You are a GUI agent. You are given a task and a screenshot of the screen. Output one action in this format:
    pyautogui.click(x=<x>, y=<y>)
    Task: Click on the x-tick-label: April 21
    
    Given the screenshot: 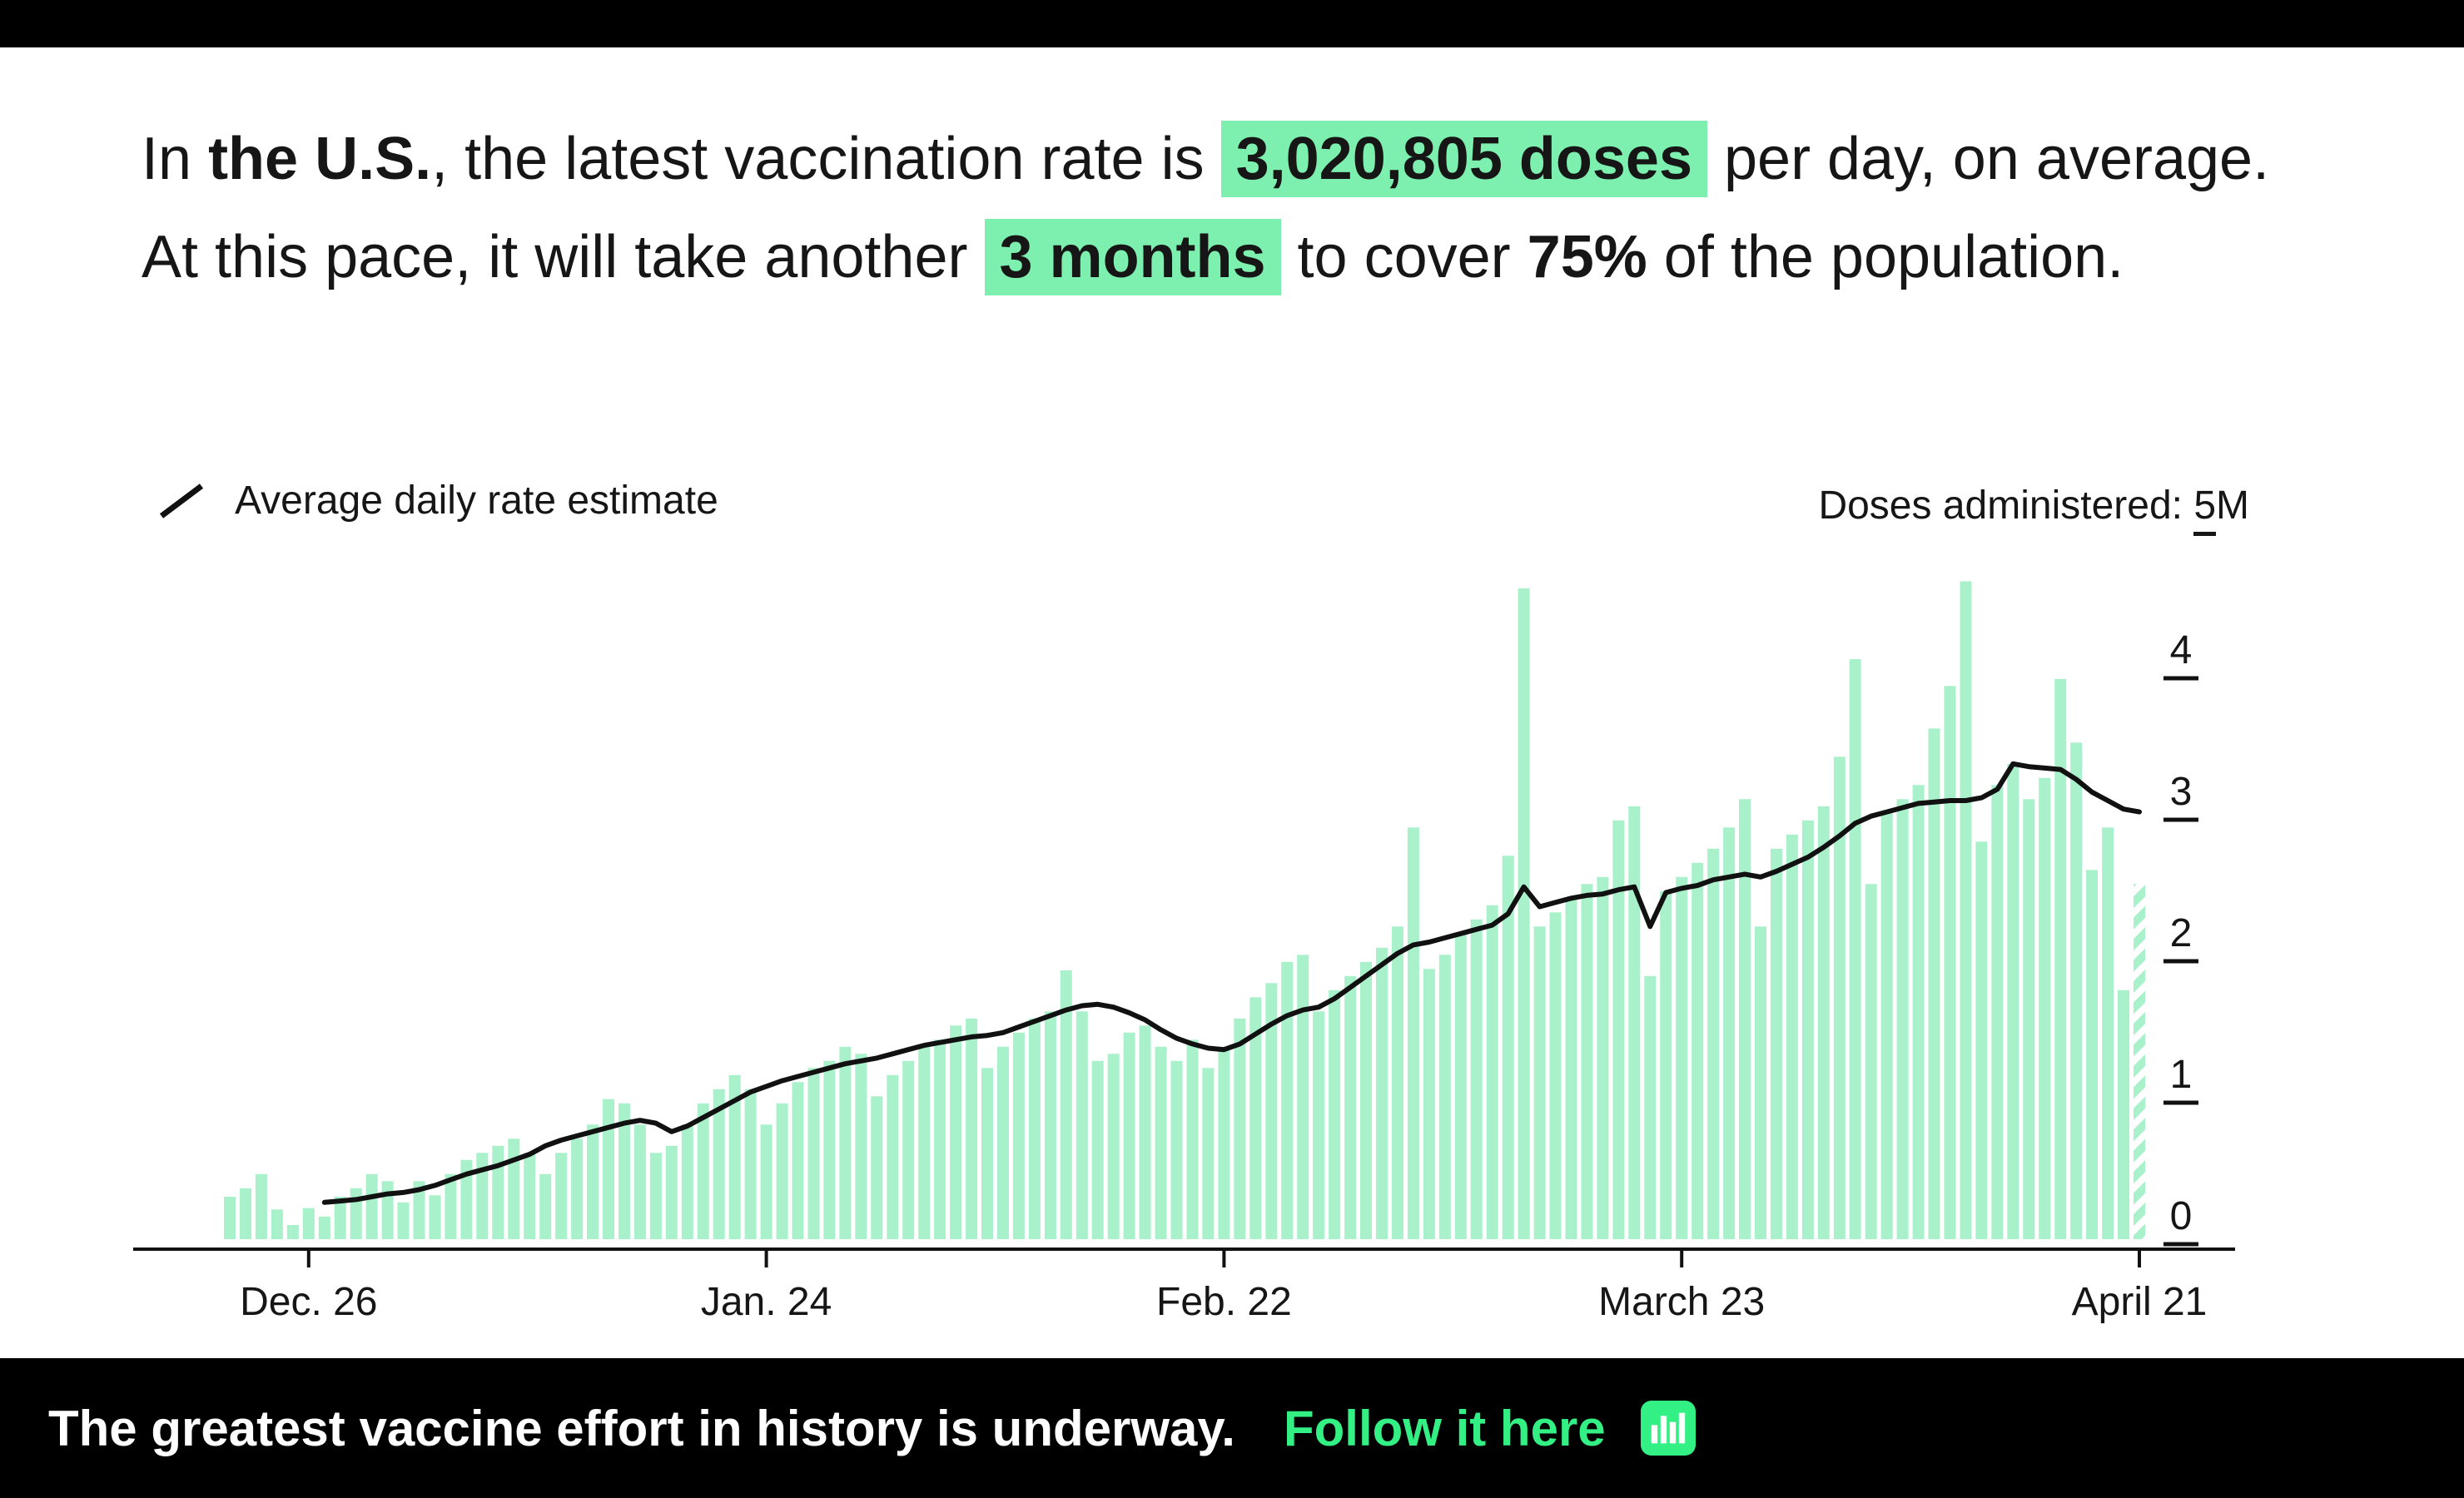 What is the action you would take?
    pyautogui.click(x=2140, y=1302)
    